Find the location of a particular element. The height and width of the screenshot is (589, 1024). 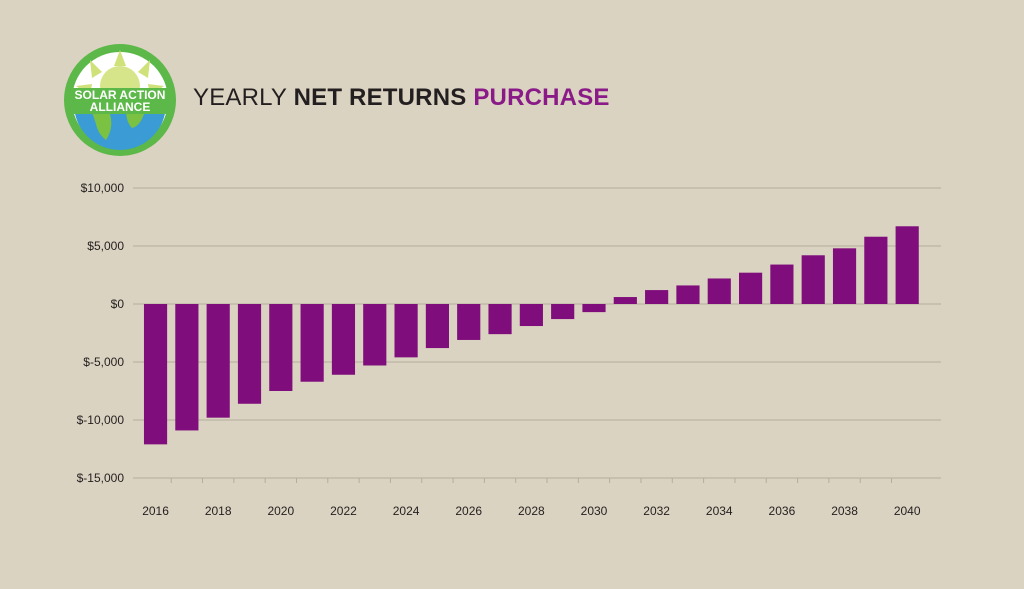

bar-2036 is located at coordinates (782, 284).